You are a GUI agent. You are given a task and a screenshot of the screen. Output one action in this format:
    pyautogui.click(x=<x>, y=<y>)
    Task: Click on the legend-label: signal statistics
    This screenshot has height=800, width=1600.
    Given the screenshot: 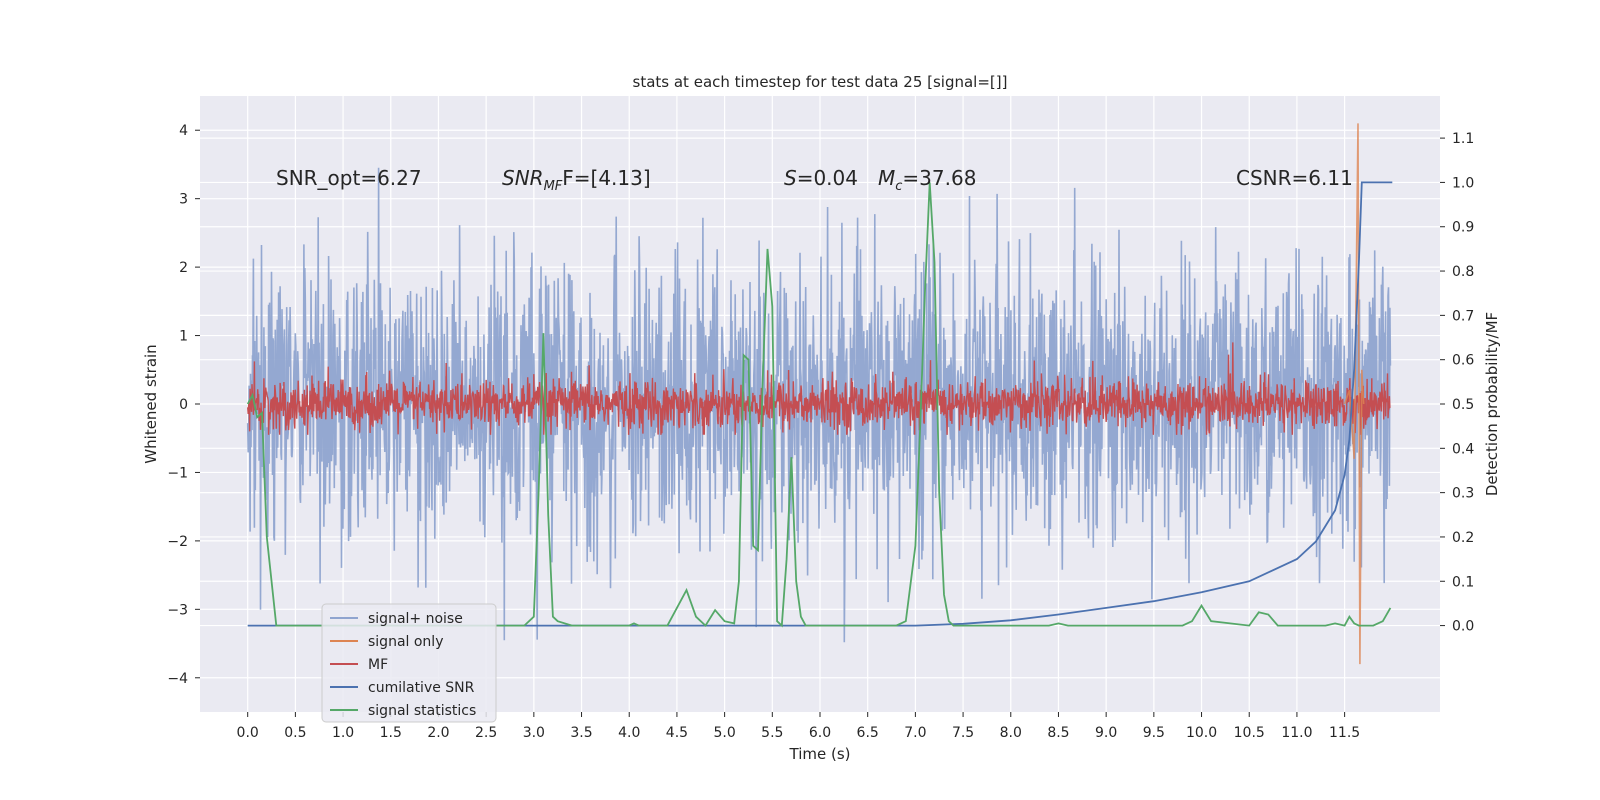 What is the action you would take?
    pyautogui.click(x=422, y=711)
    